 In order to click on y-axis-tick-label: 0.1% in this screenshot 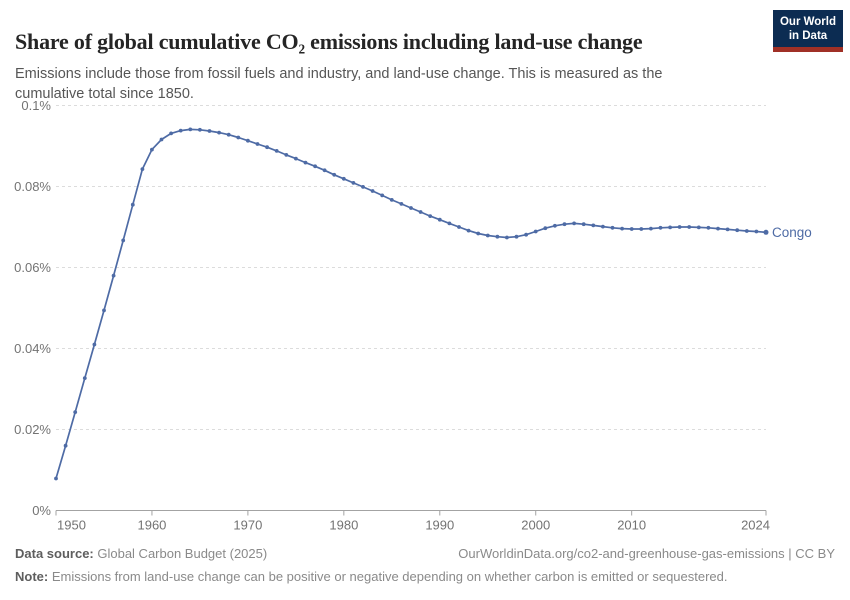, I will do `click(36, 105)`.